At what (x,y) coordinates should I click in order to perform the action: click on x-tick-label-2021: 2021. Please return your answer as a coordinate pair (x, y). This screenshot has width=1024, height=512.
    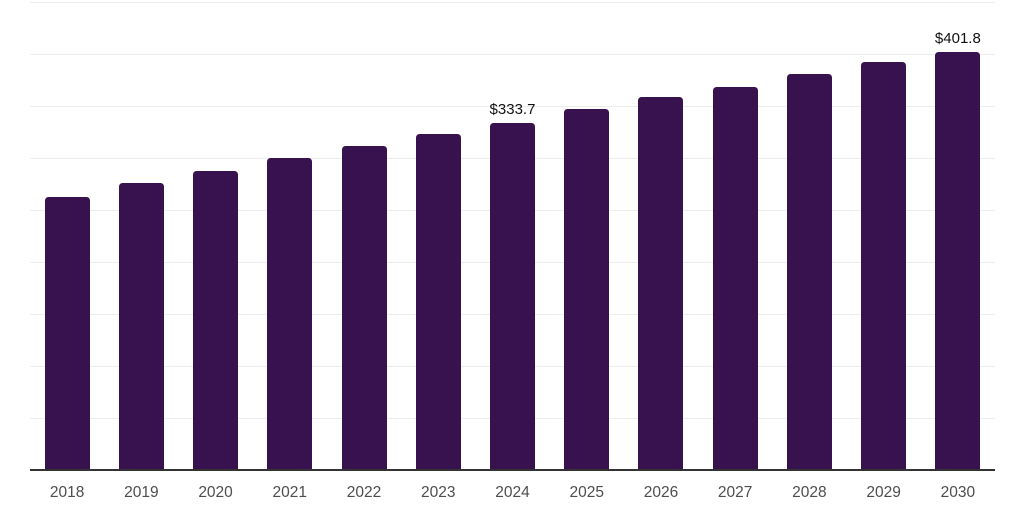
    Looking at the image, I should click on (290, 492).